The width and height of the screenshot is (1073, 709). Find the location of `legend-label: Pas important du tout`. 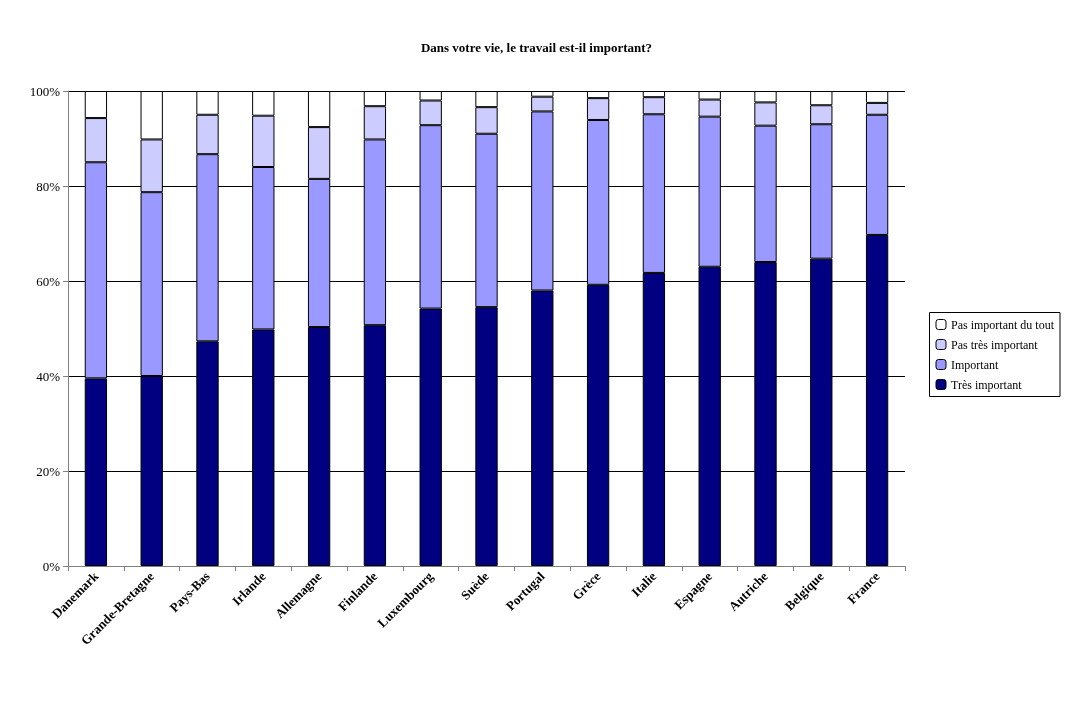

legend-label: Pas important du tout is located at coordinates (1003, 324).